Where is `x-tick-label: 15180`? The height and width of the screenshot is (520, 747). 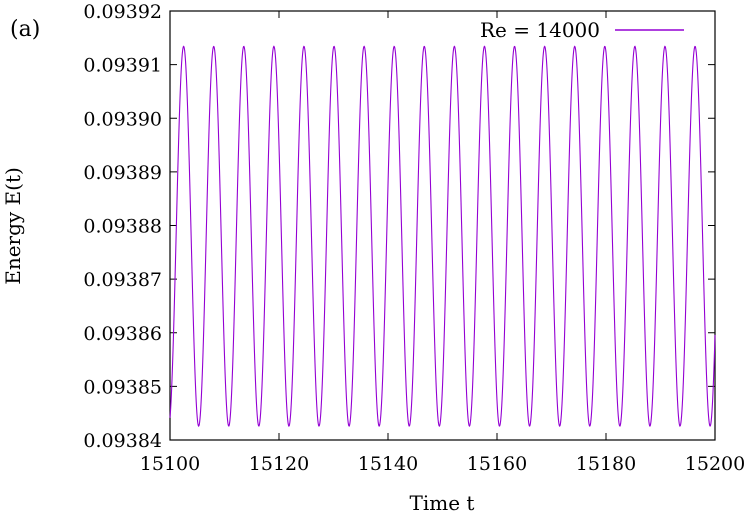
x-tick-label: 15180 is located at coordinates (606, 464).